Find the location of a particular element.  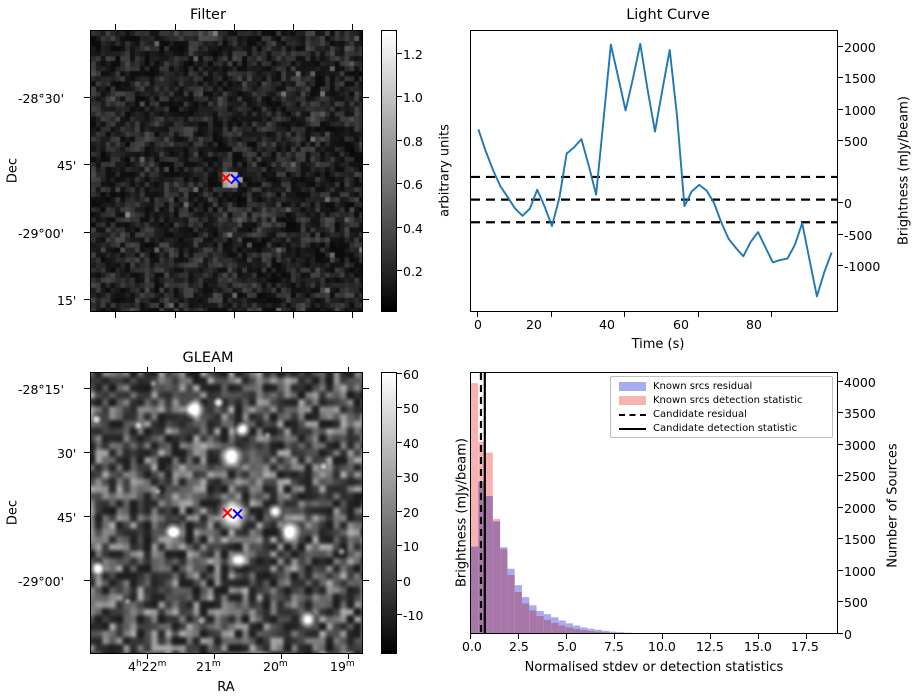

lc-ytick-1500: 1500 is located at coordinates (860, 78).